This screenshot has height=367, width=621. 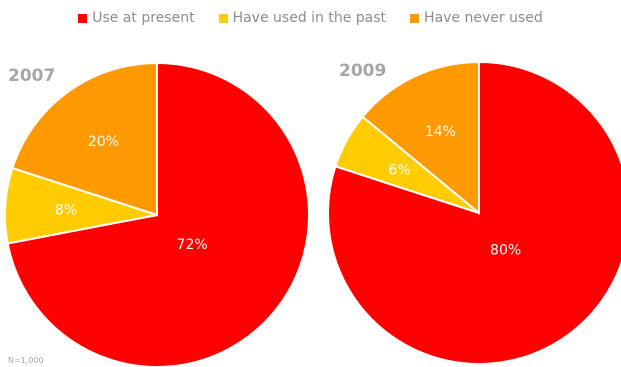 I want to click on pie-2009-label-never-used: 14%, so click(x=440, y=132).